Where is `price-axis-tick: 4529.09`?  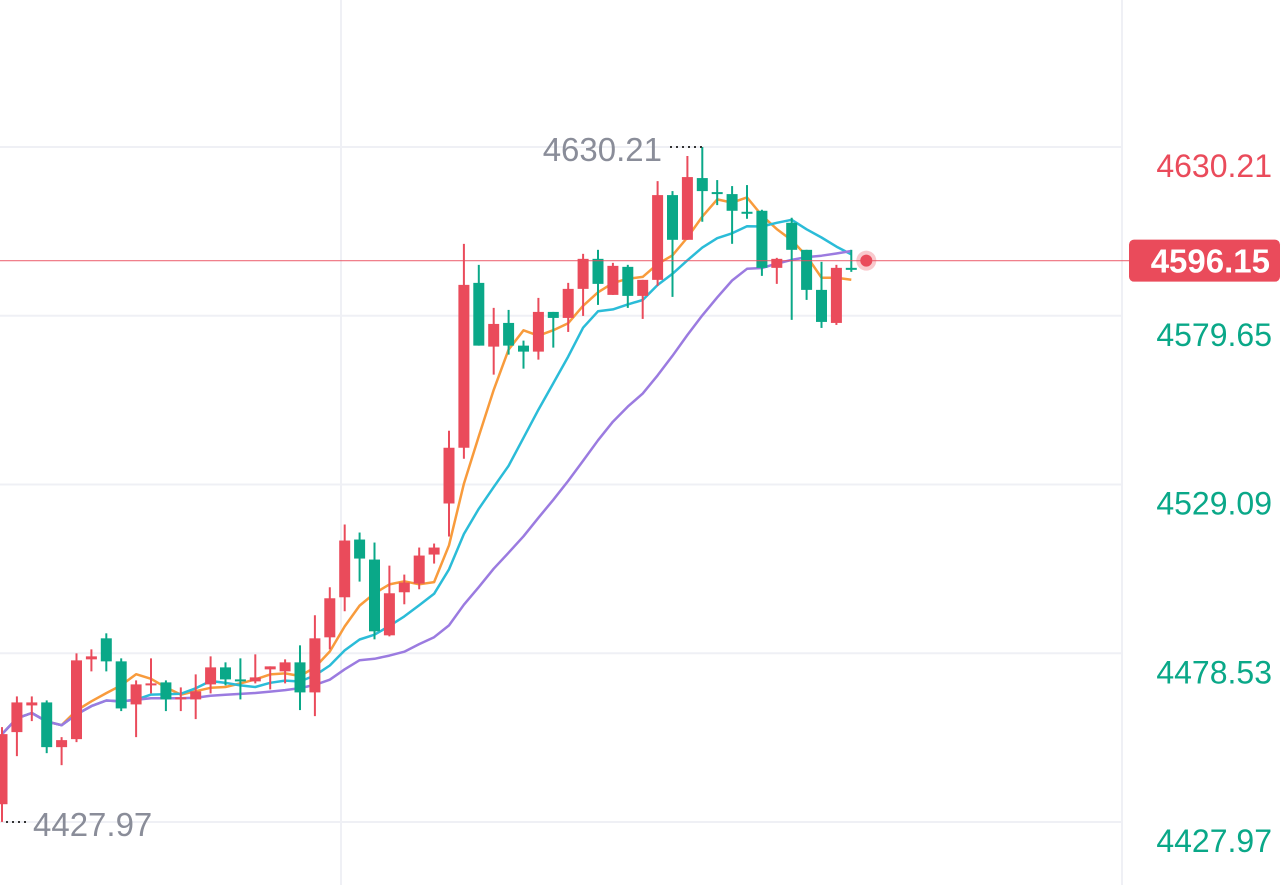
price-axis-tick: 4529.09 is located at coordinates (1214, 504).